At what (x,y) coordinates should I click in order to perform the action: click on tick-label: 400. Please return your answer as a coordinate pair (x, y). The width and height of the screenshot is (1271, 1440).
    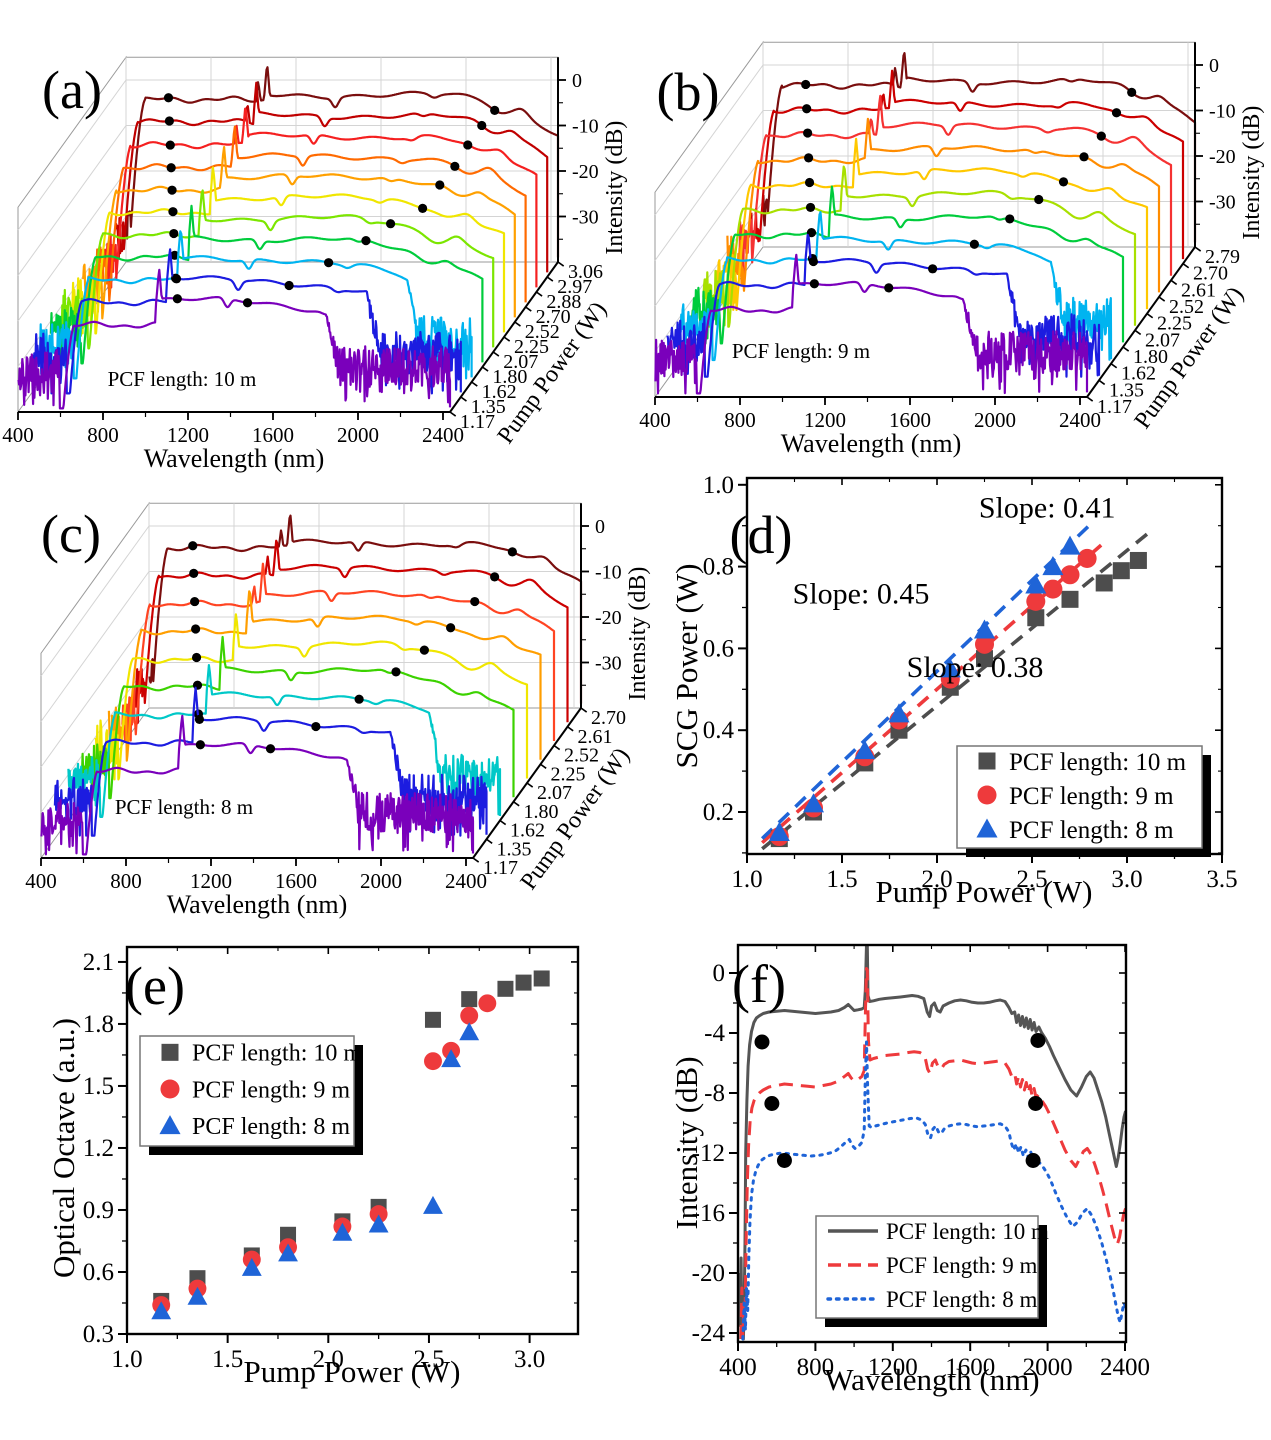
    Looking at the image, I should click on (41, 881).